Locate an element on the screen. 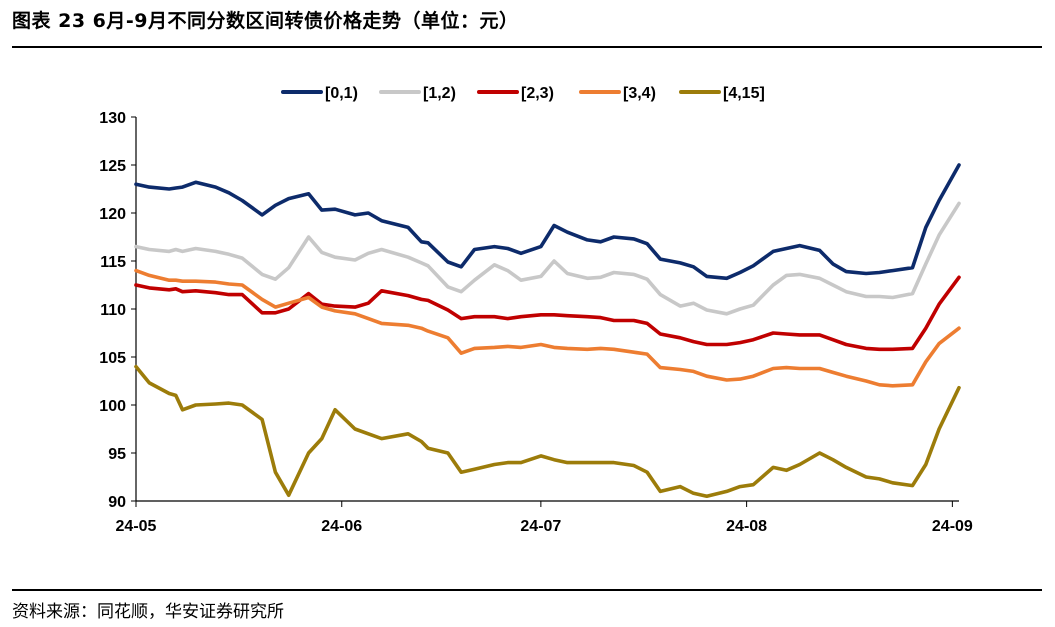 The height and width of the screenshot is (627, 1055). y-tick-label: 90 is located at coordinates (117, 502).